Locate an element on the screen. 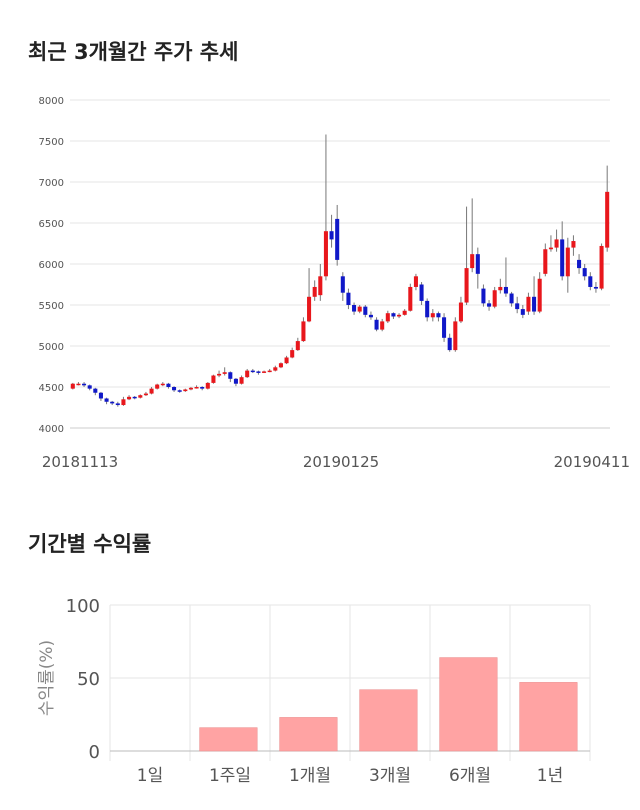 This screenshot has width=640, height=810. y-tick-label: 50 is located at coordinates (88, 679).